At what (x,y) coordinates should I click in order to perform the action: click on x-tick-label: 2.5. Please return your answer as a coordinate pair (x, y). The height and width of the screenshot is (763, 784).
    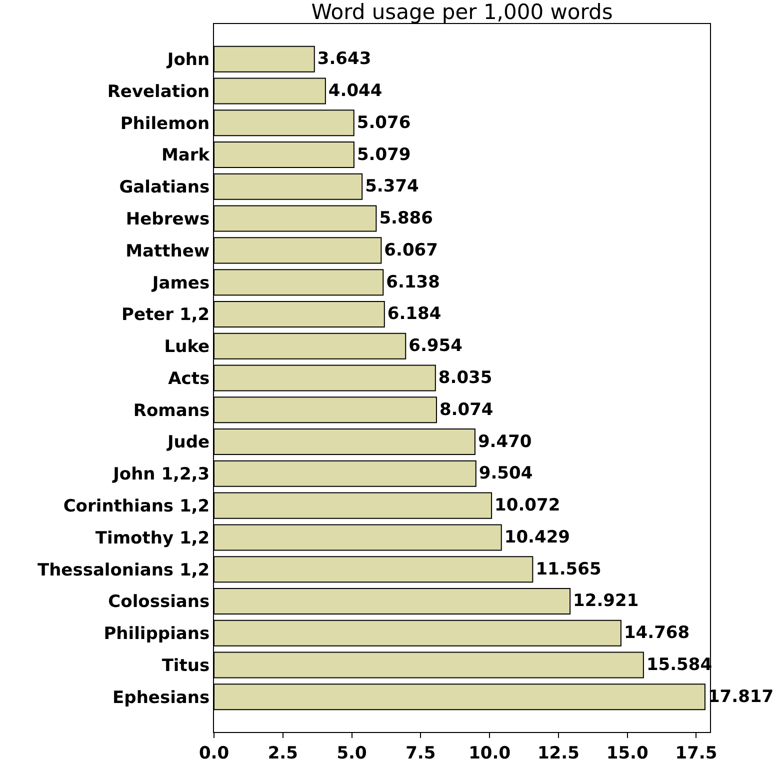
    Looking at the image, I should click on (283, 753).